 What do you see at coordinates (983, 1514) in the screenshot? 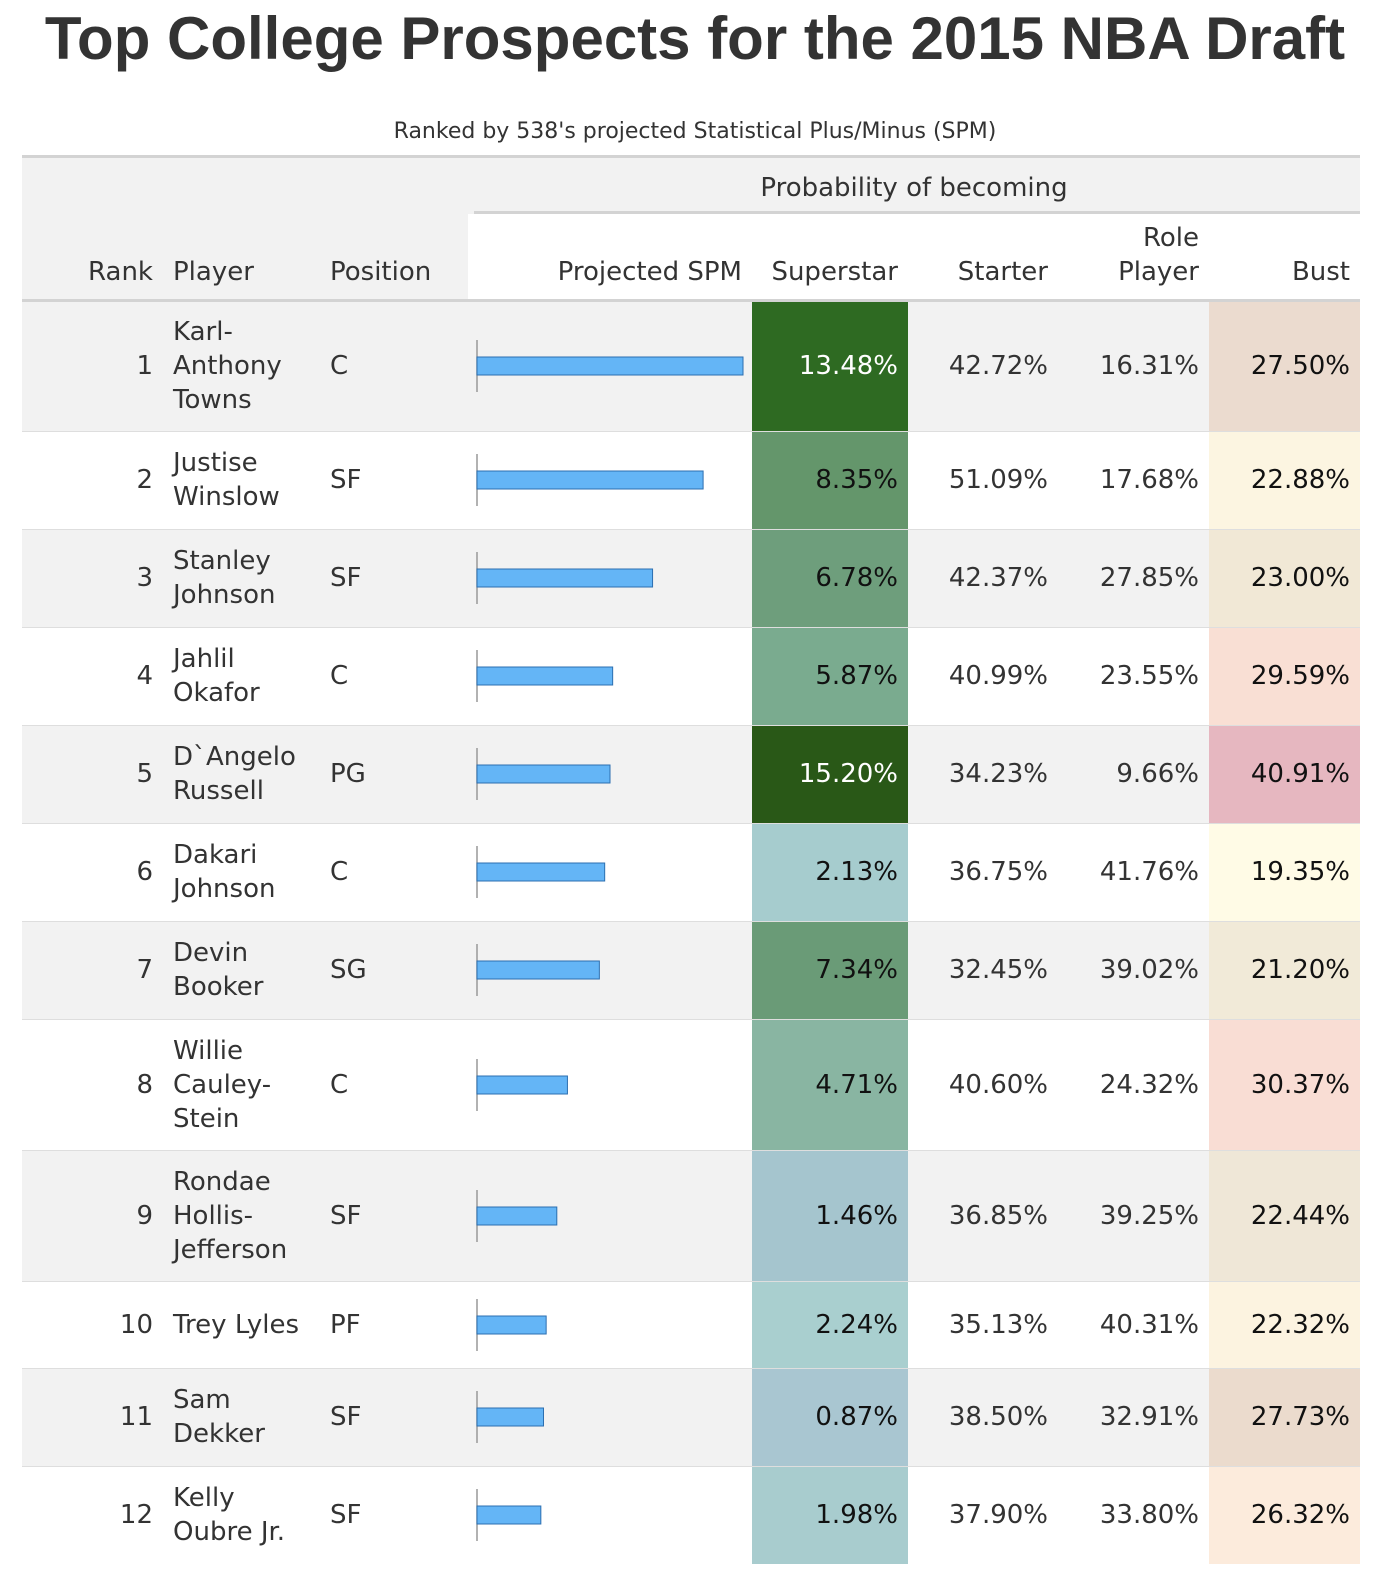
I see `starter-cell: 37.90%` at bounding box center [983, 1514].